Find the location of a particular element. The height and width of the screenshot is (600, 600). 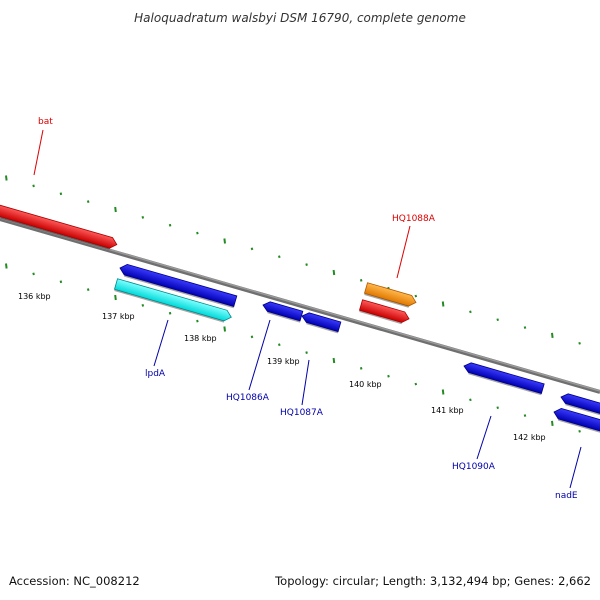

gene-arrow-nadE is located at coordinates (576, 421).